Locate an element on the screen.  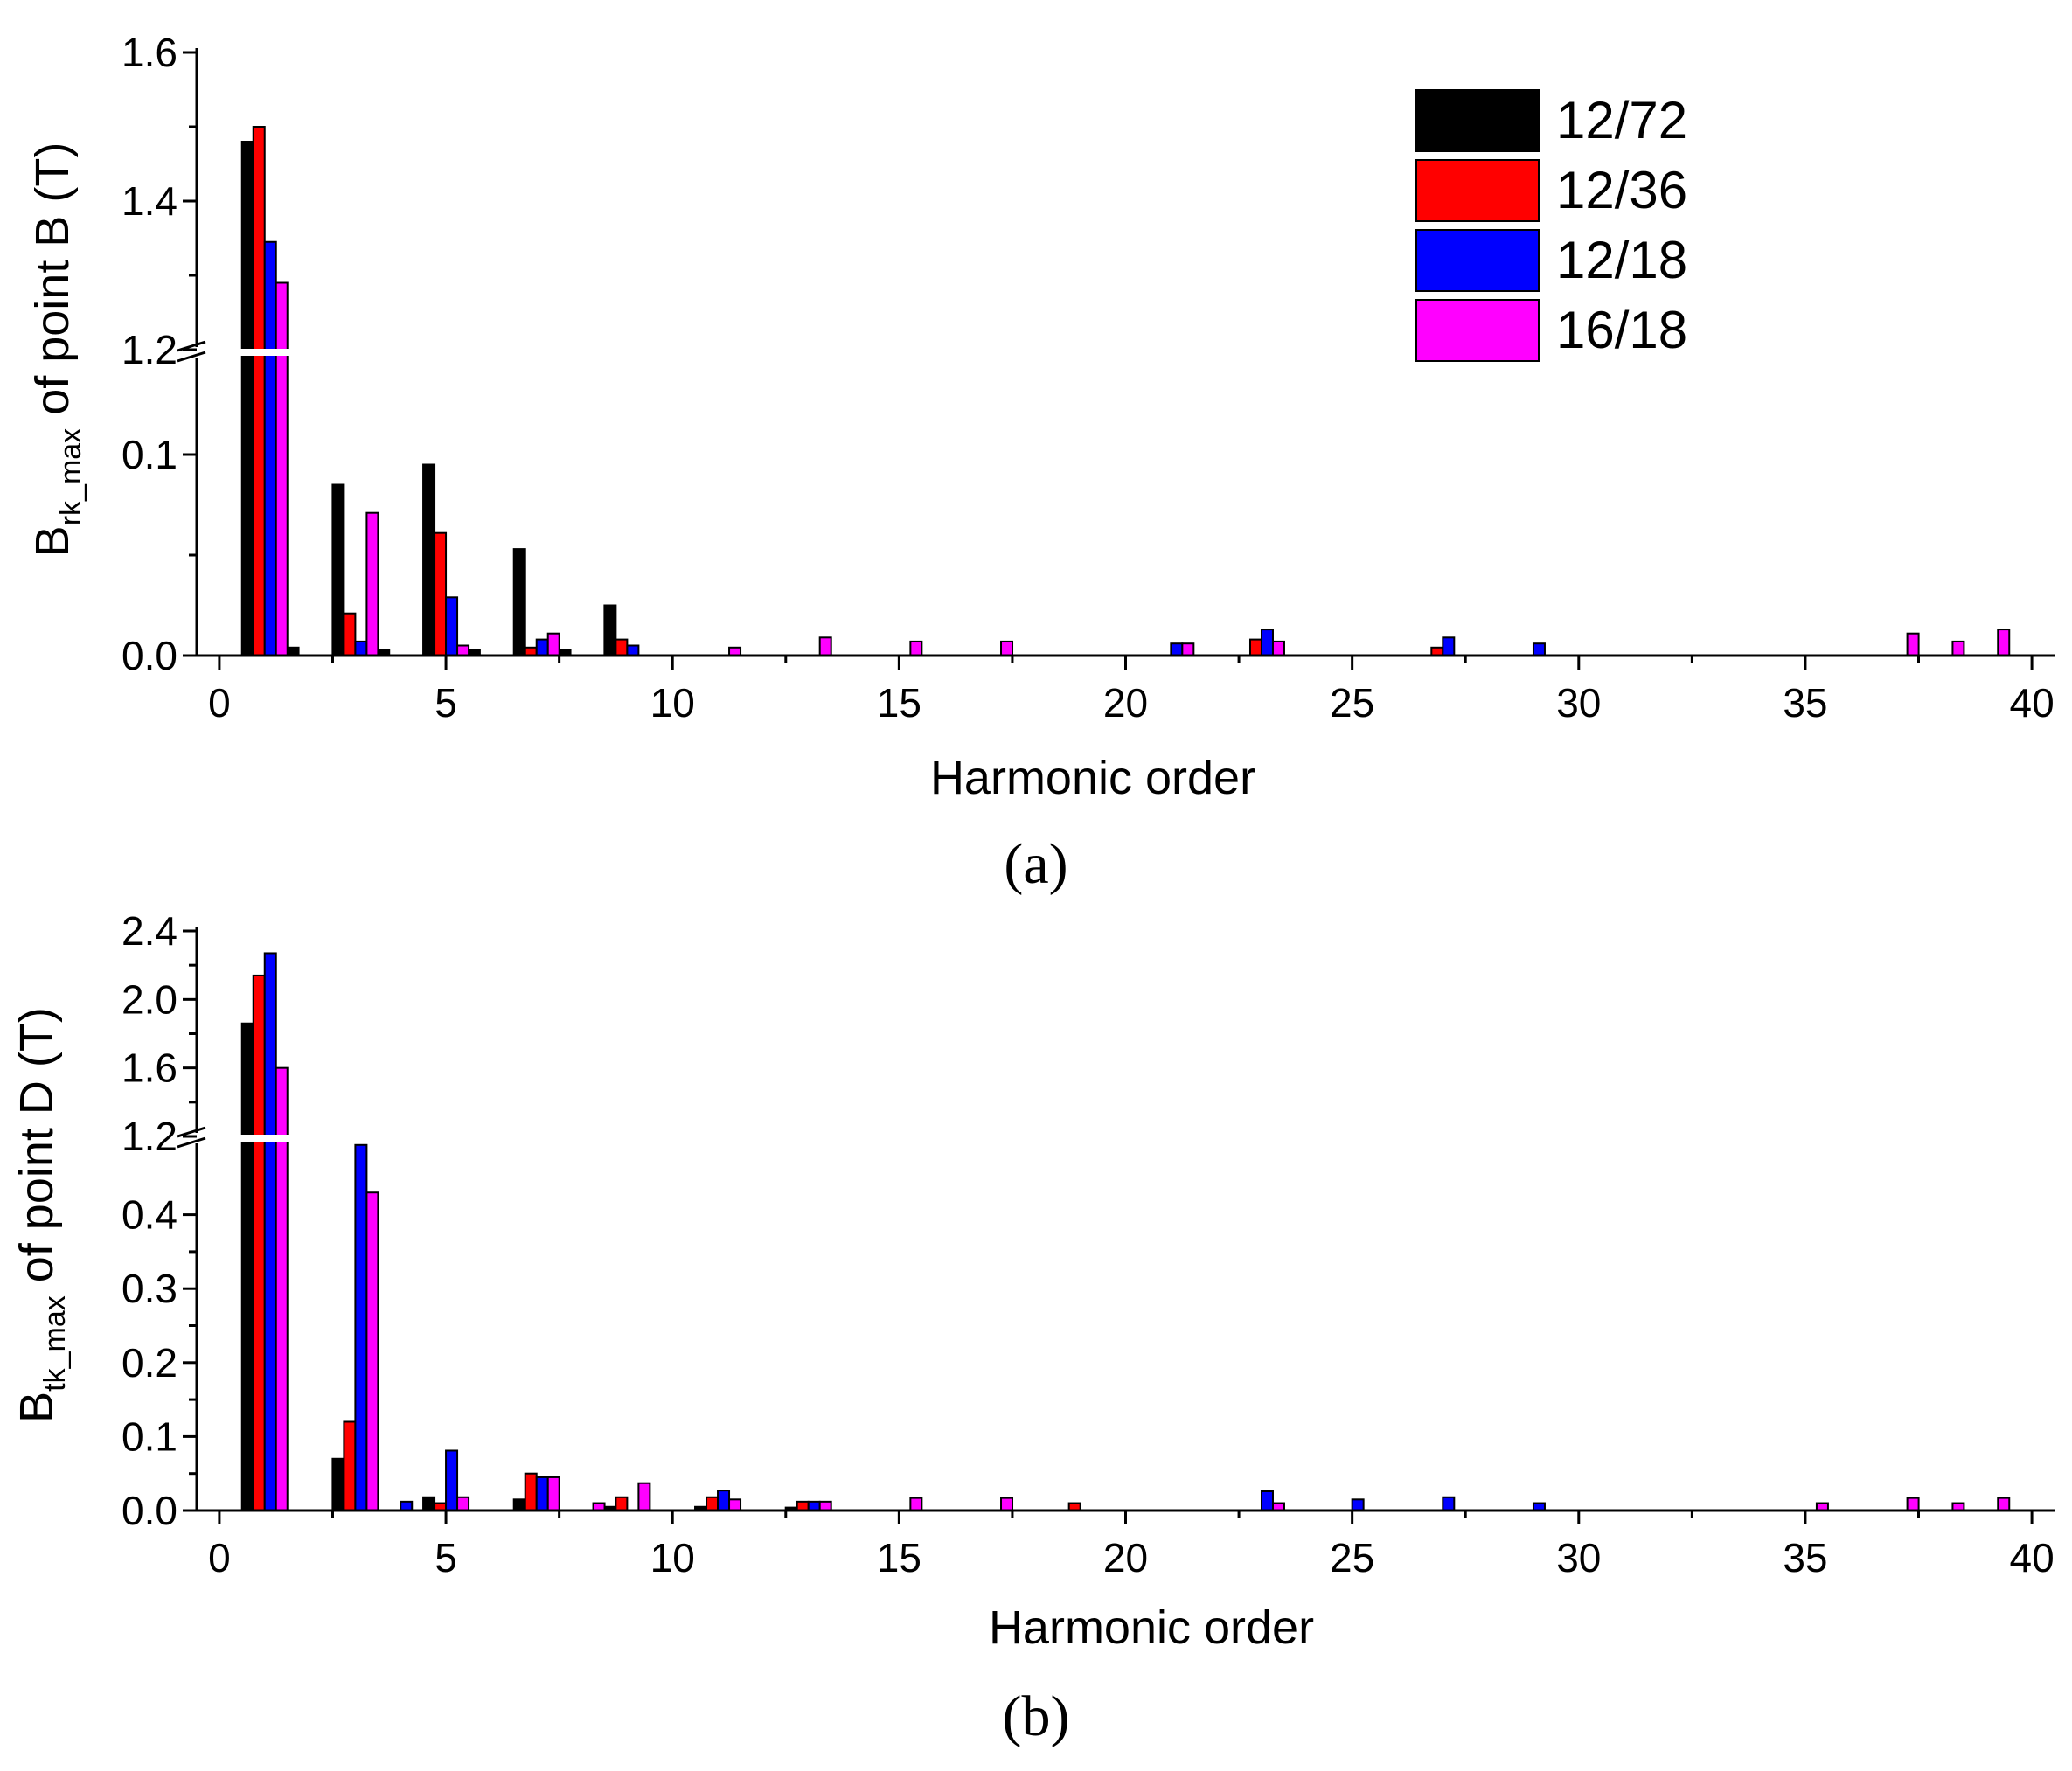
panel-a-y-tick-label: 1.2 is located at coordinates (149, 349).